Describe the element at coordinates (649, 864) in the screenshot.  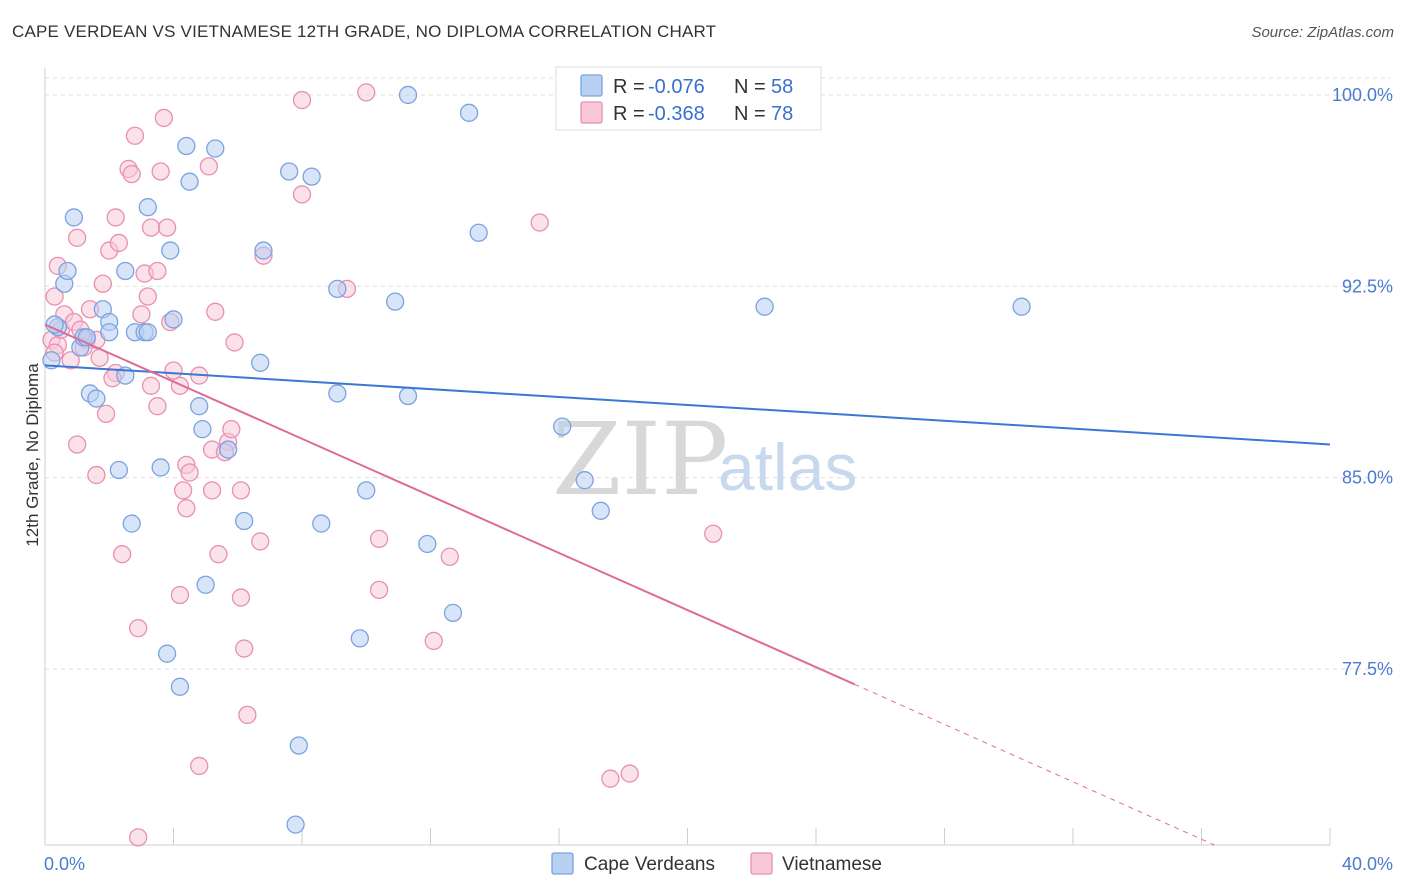
I see `series-legend-label-cape-verdeans: Cape Verdeans` at that location.